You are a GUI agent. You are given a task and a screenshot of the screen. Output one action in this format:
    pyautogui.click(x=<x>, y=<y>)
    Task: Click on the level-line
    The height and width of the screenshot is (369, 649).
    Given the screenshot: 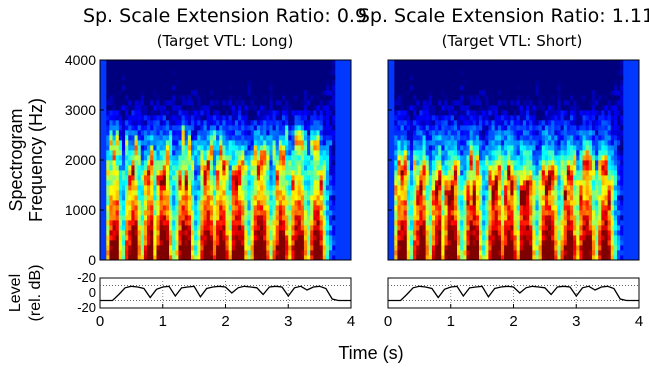 What is the action you would take?
    pyautogui.click(x=225, y=293)
    